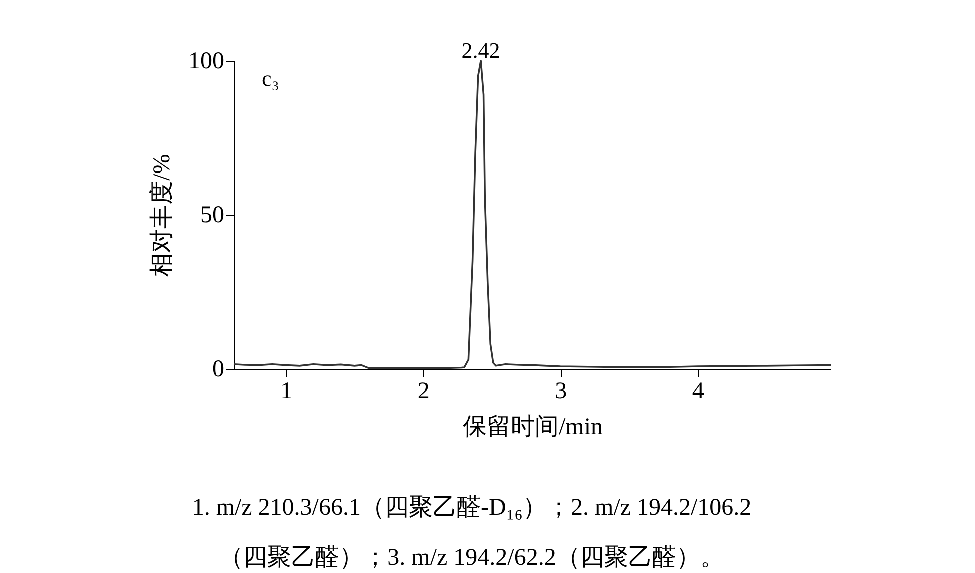 This screenshot has width=975, height=573. What do you see at coordinates (162, 215) in the screenshot?
I see `y-axis-title: 相对丰度/%` at bounding box center [162, 215].